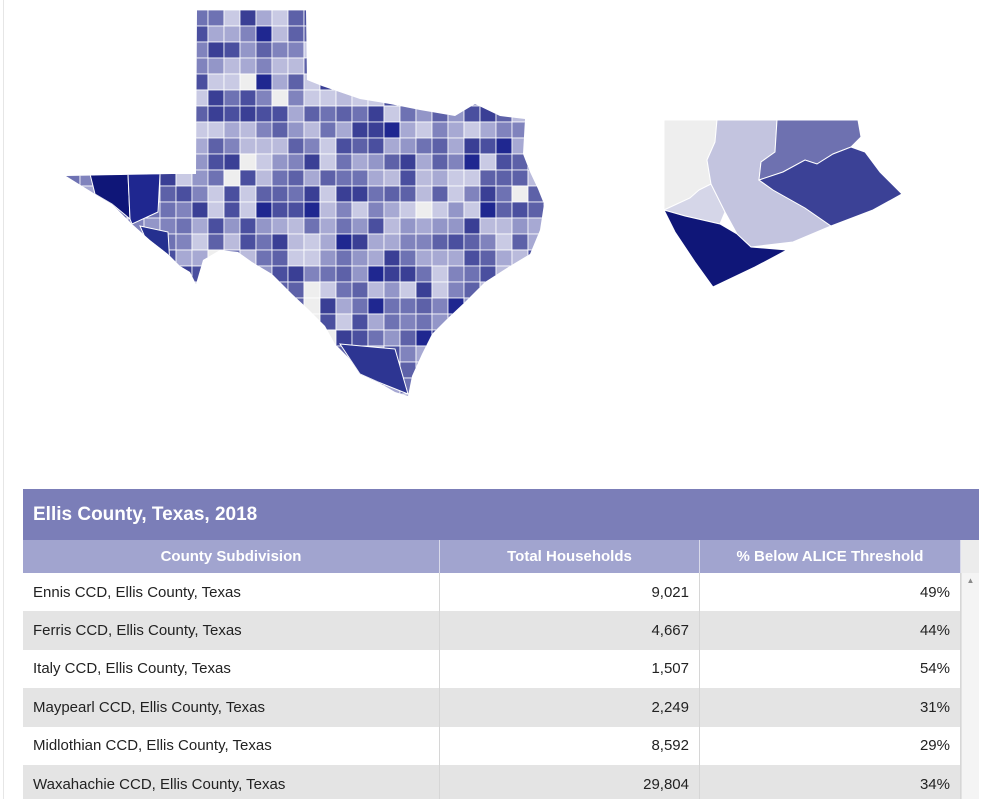 The image size is (986, 799). Describe the element at coordinates (830, 556) in the screenshot. I see `column-header-below-threshold: % Below ALICE Threshold` at that location.